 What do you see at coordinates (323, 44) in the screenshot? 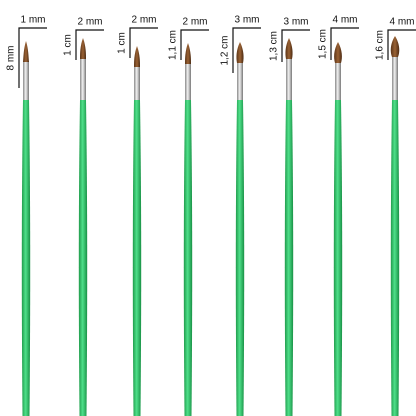
I see `length-label: 1,5 cm` at bounding box center [323, 44].